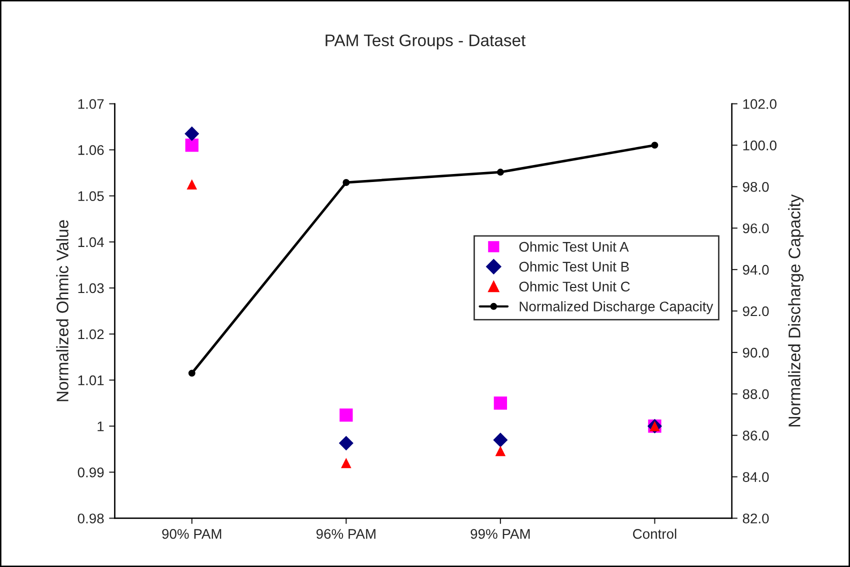  Describe the element at coordinates (574, 266) in the screenshot. I see `legend-label: Ohmic Test Unit B` at that location.